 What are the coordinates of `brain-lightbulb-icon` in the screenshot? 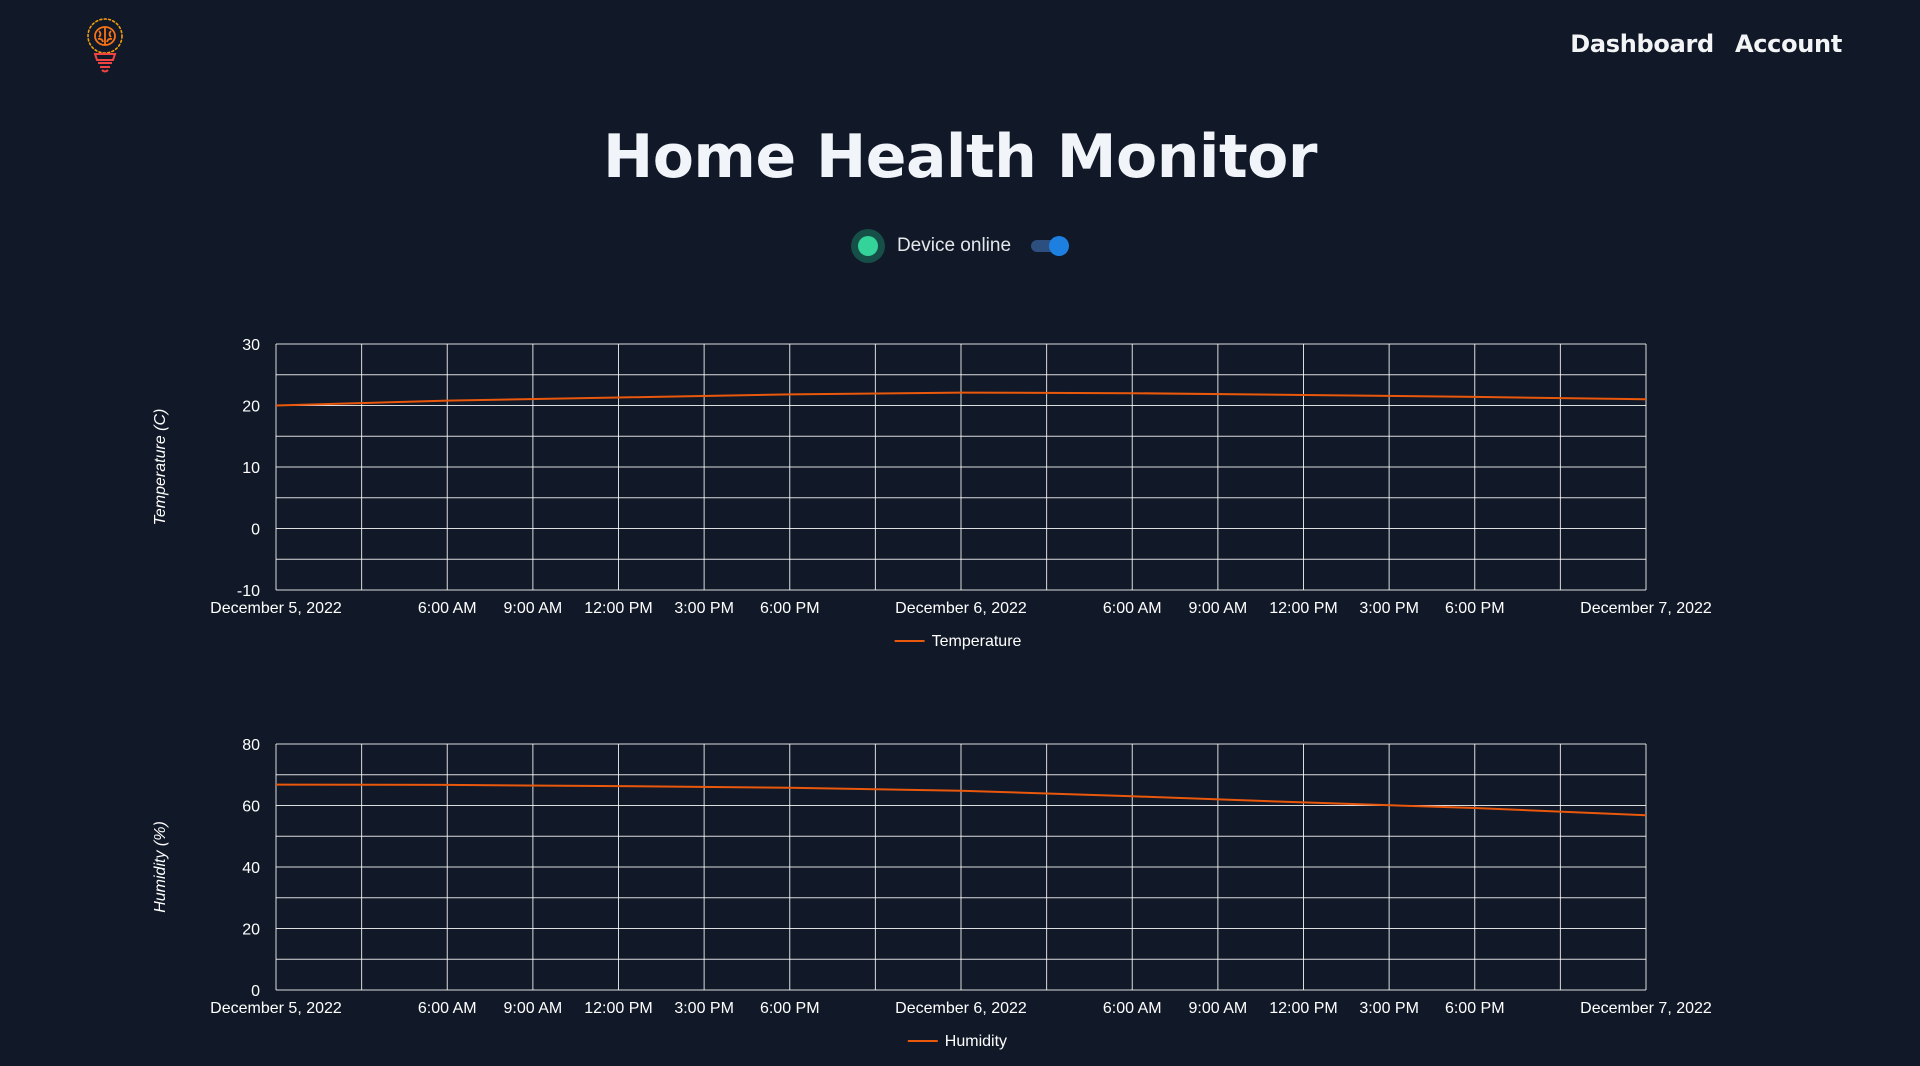 It's located at (105, 45).